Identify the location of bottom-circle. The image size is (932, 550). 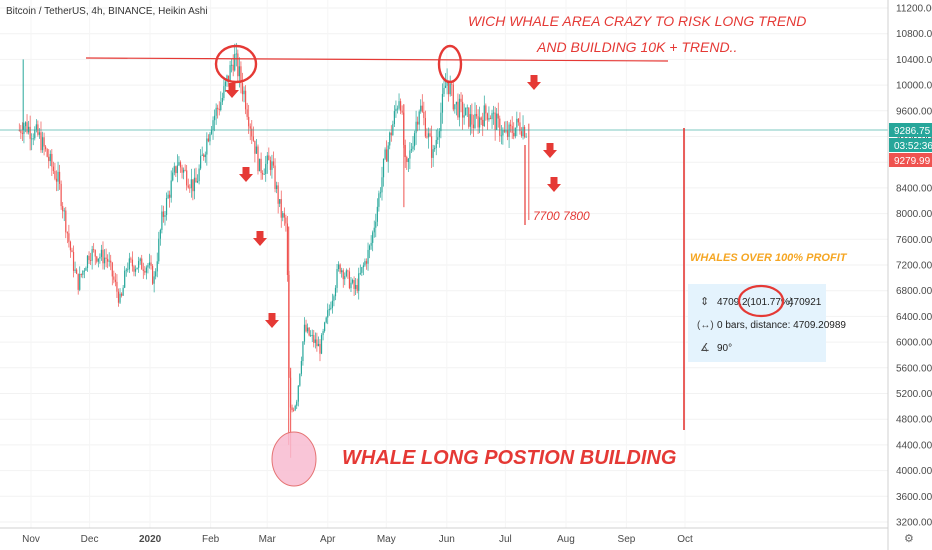
(294, 459).